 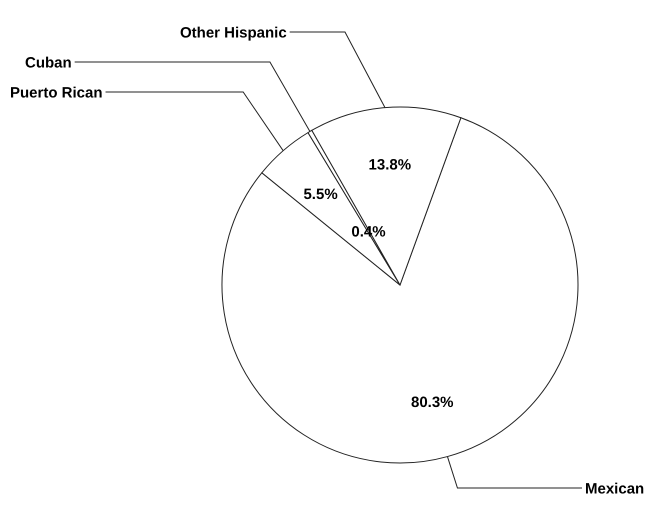 I want to click on data-label: 80.3%, so click(x=432, y=402).